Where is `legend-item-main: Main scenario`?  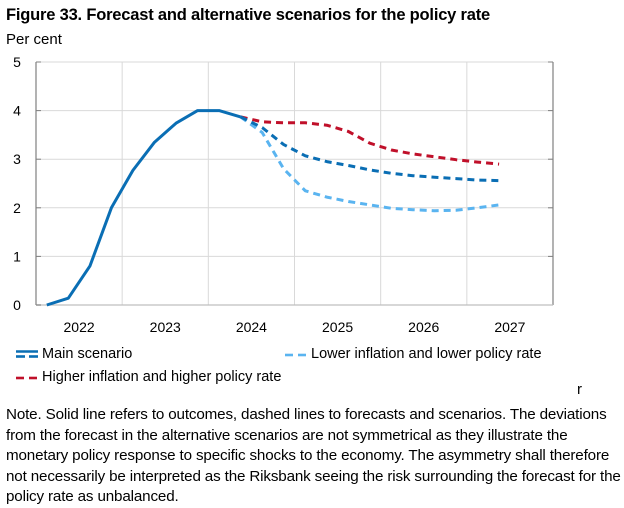 legend-item-main: Main scenario is located at coordinates (73, 354).